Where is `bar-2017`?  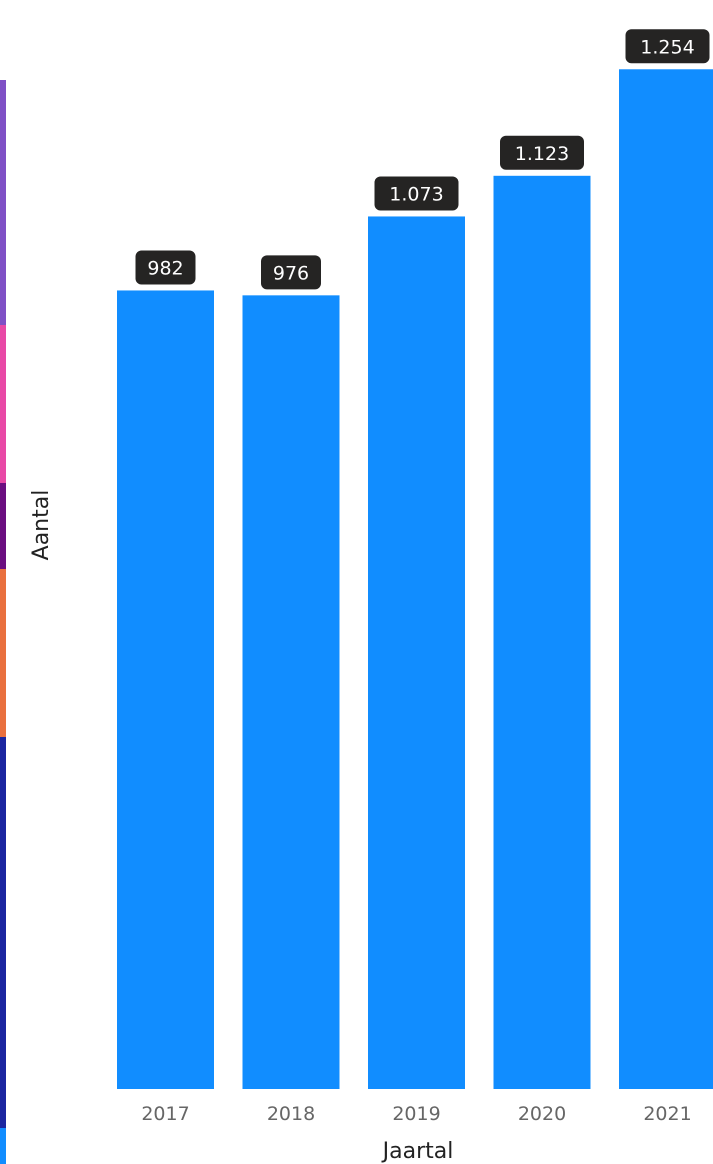 bar-2017 is located at coordinates (165, 689).